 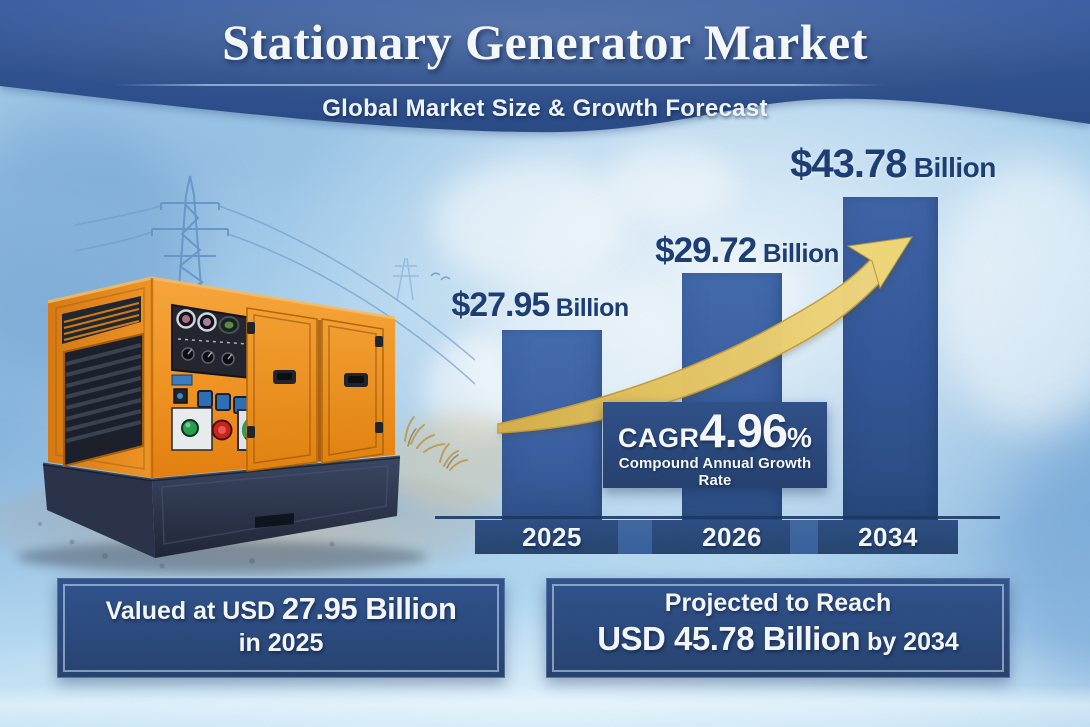 I want to click on cagr-percent-sign: %, so click(x=799, y=437).